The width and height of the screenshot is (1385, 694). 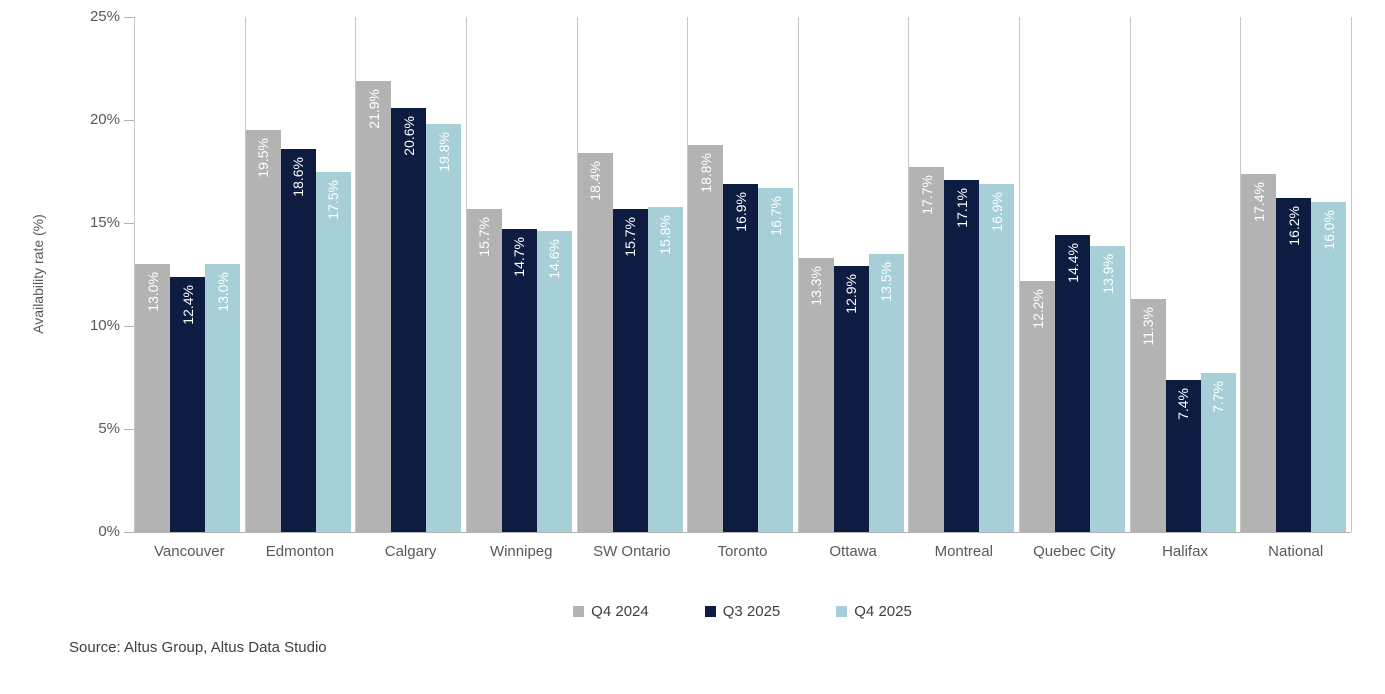 What do you see at coordinates (104, 16) in the screenshot?
I see `y-tick-label: 25%` at bounding box center [104, 16].